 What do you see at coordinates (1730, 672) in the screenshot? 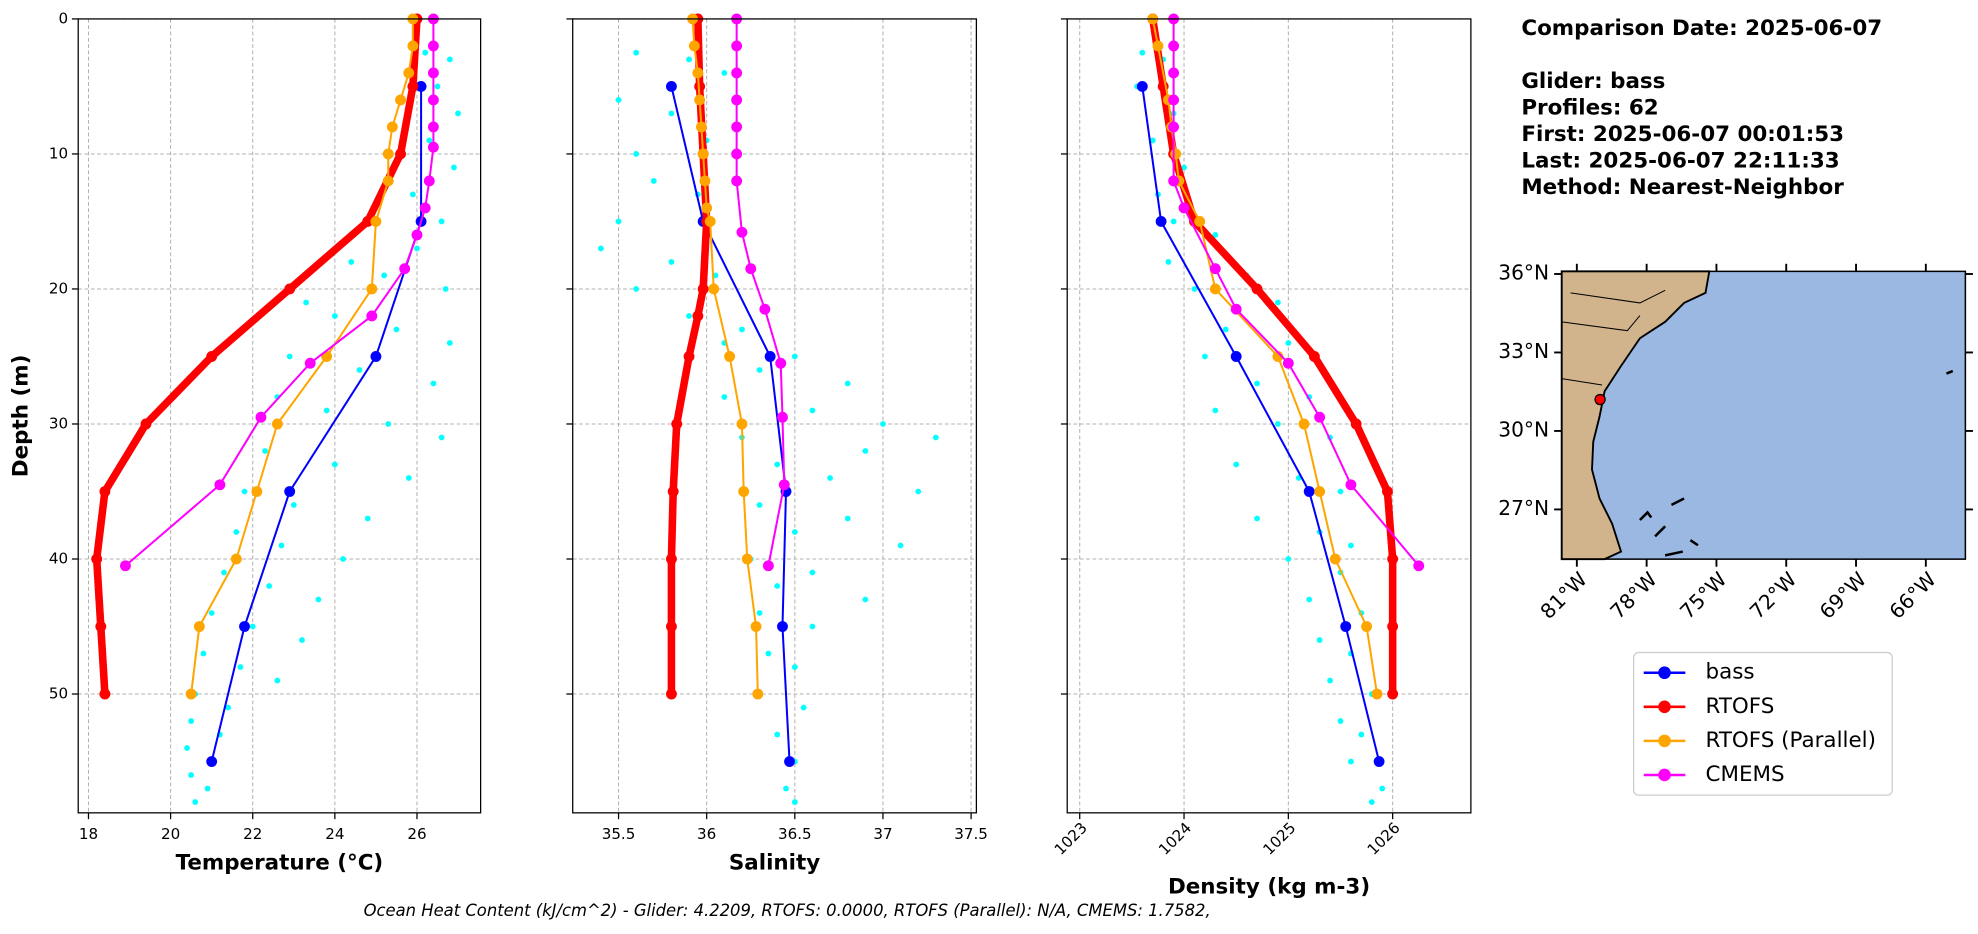
I see `legend-label: bass` at bounding box center [1730, 672].